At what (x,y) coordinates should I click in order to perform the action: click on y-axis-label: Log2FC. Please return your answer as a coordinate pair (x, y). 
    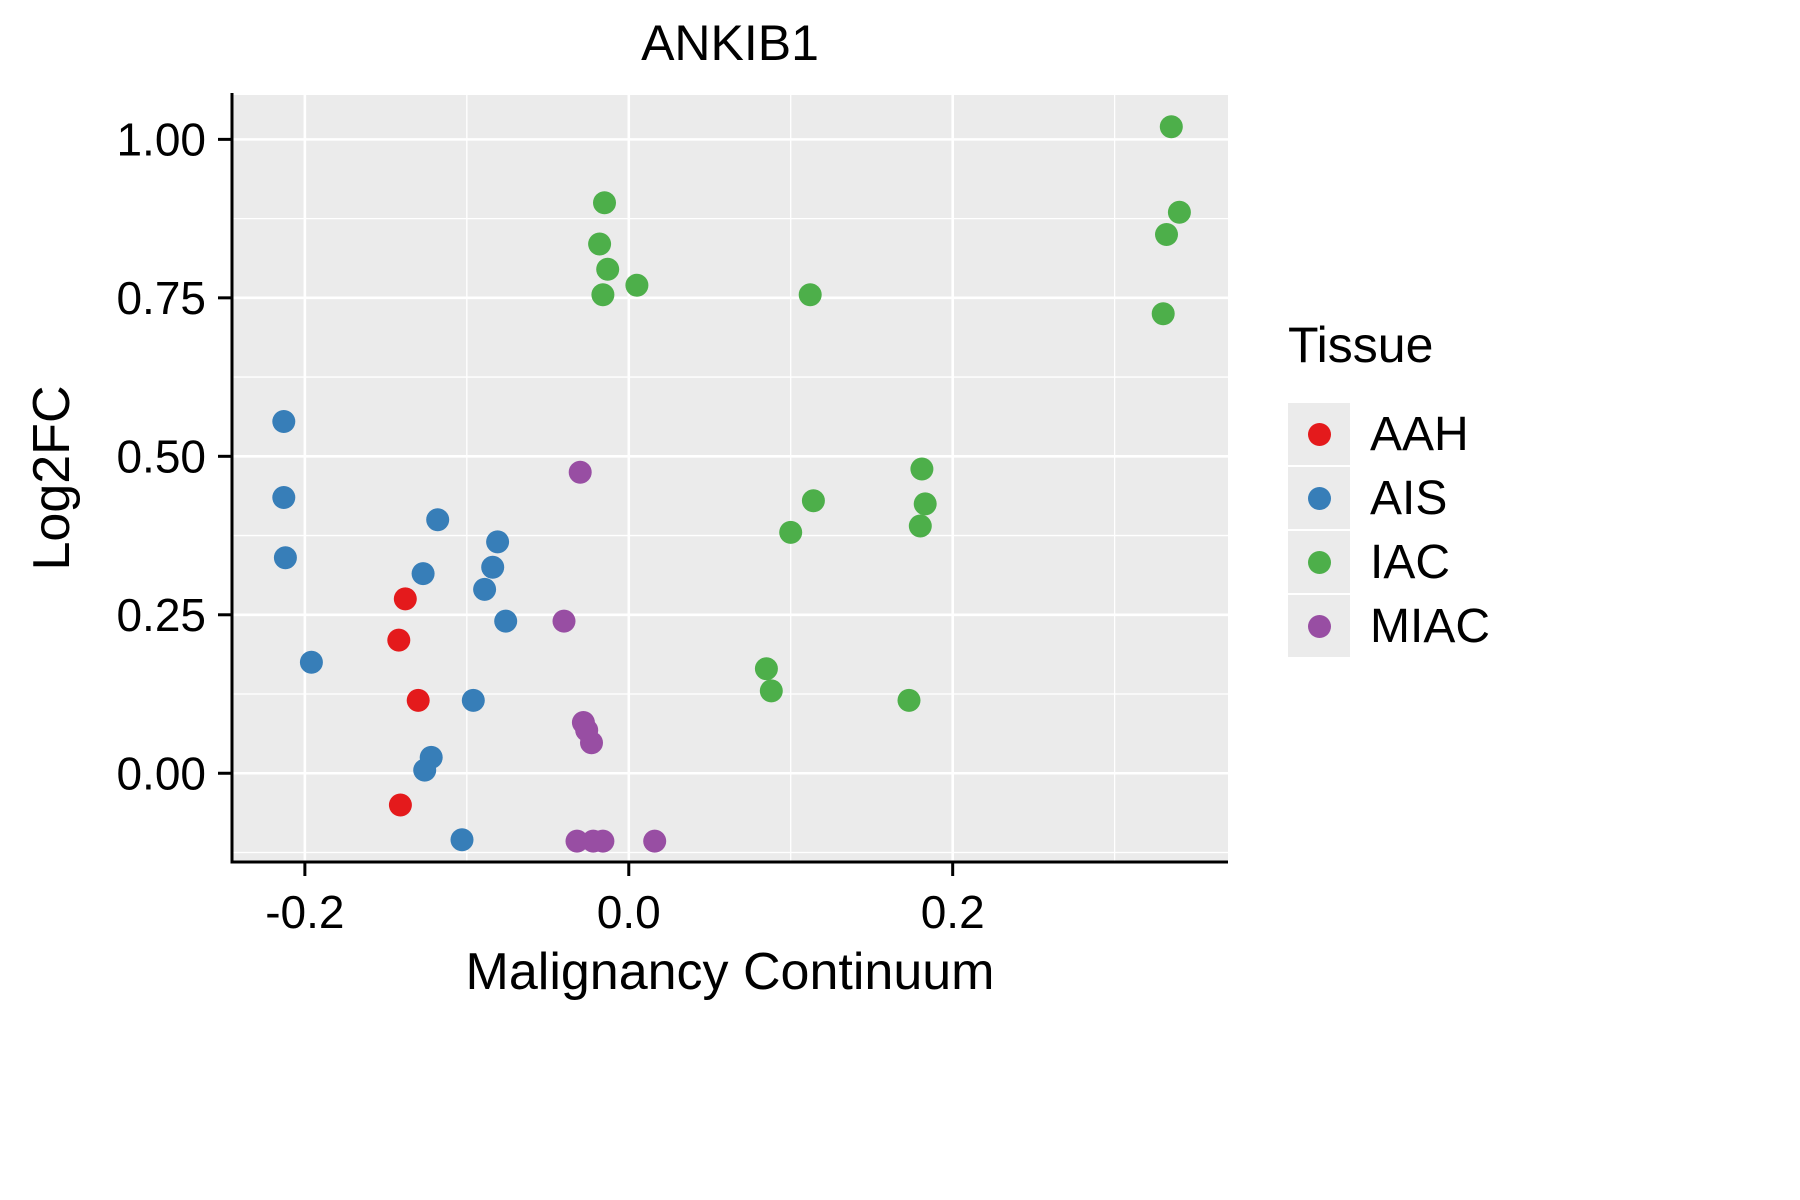
    Looking at the image, I should click on (52, 478).